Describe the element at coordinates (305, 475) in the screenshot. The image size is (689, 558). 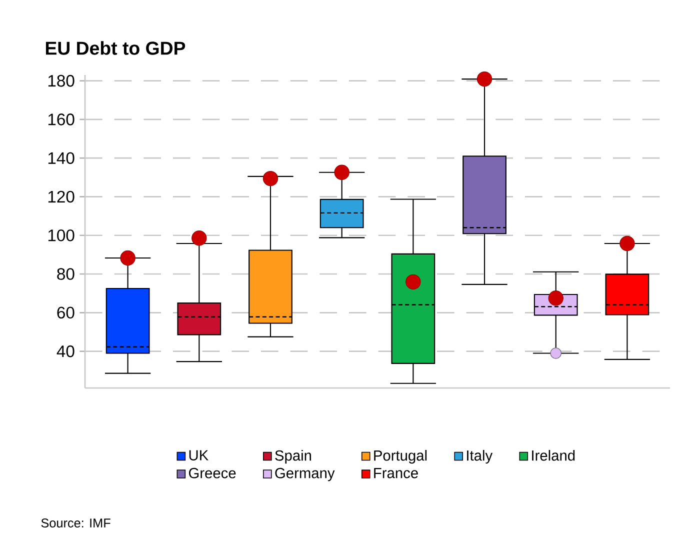
I see `legend-label: Germany` at that location.